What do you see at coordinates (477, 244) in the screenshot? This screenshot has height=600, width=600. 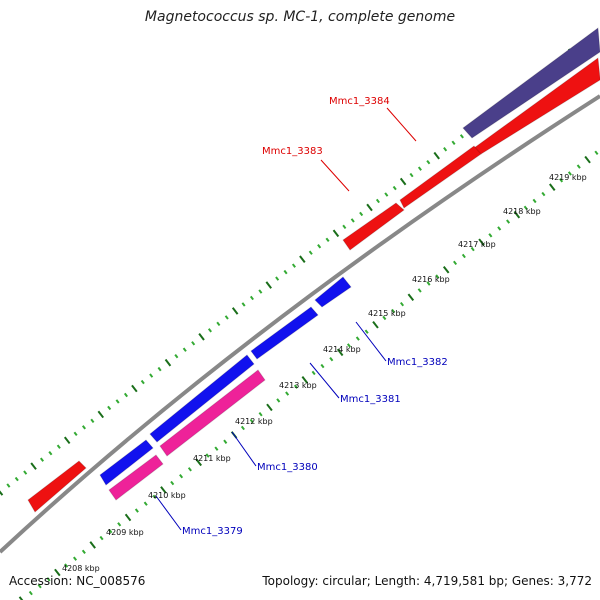 I see `kbp-tick-label: 4217 kbp` at bounding box center [477, 244].